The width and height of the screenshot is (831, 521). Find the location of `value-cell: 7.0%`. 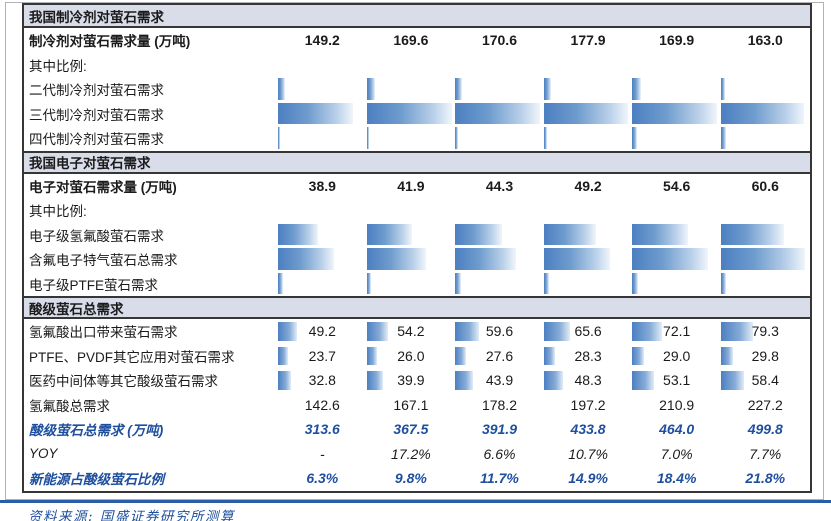

value-cell: 7.0% is located at coordinates (676, 454).